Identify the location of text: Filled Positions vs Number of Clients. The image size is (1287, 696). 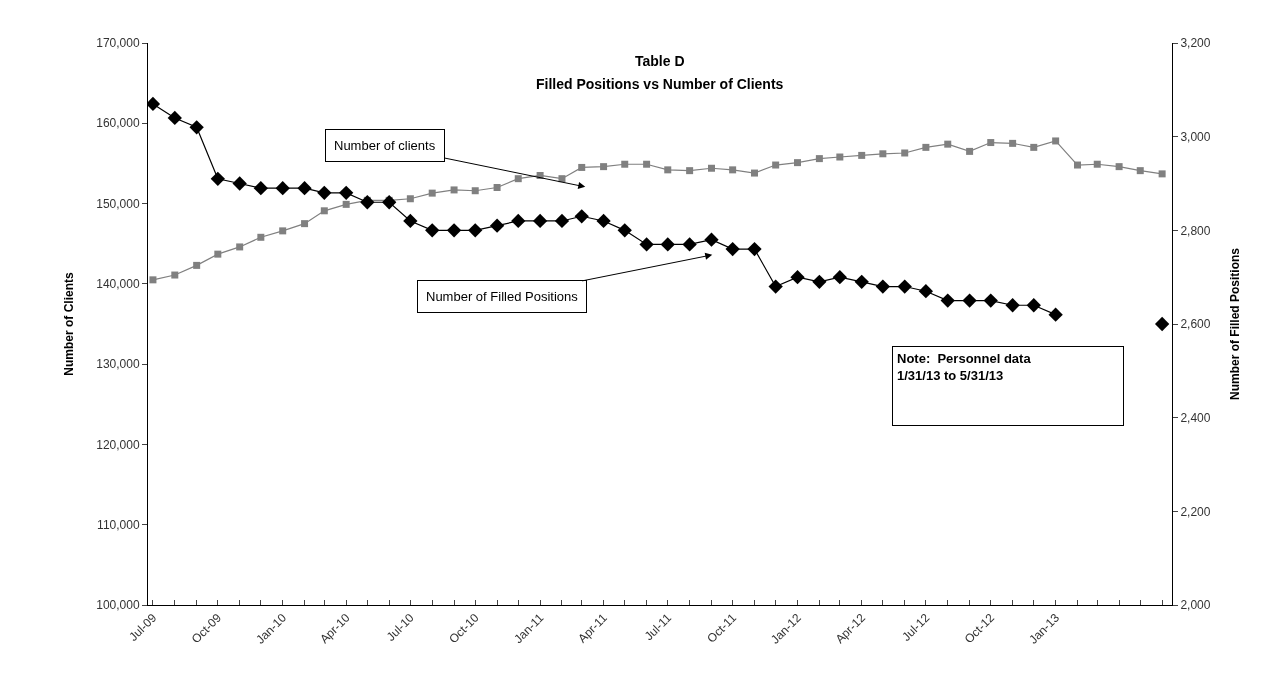
(660, 84).